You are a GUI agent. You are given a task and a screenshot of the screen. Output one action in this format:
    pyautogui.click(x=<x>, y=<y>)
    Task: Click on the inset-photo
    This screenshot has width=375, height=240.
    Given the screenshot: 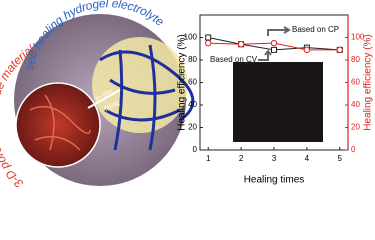 What is the action you would take?
    pyautogui.click(x=278, y=102)
    